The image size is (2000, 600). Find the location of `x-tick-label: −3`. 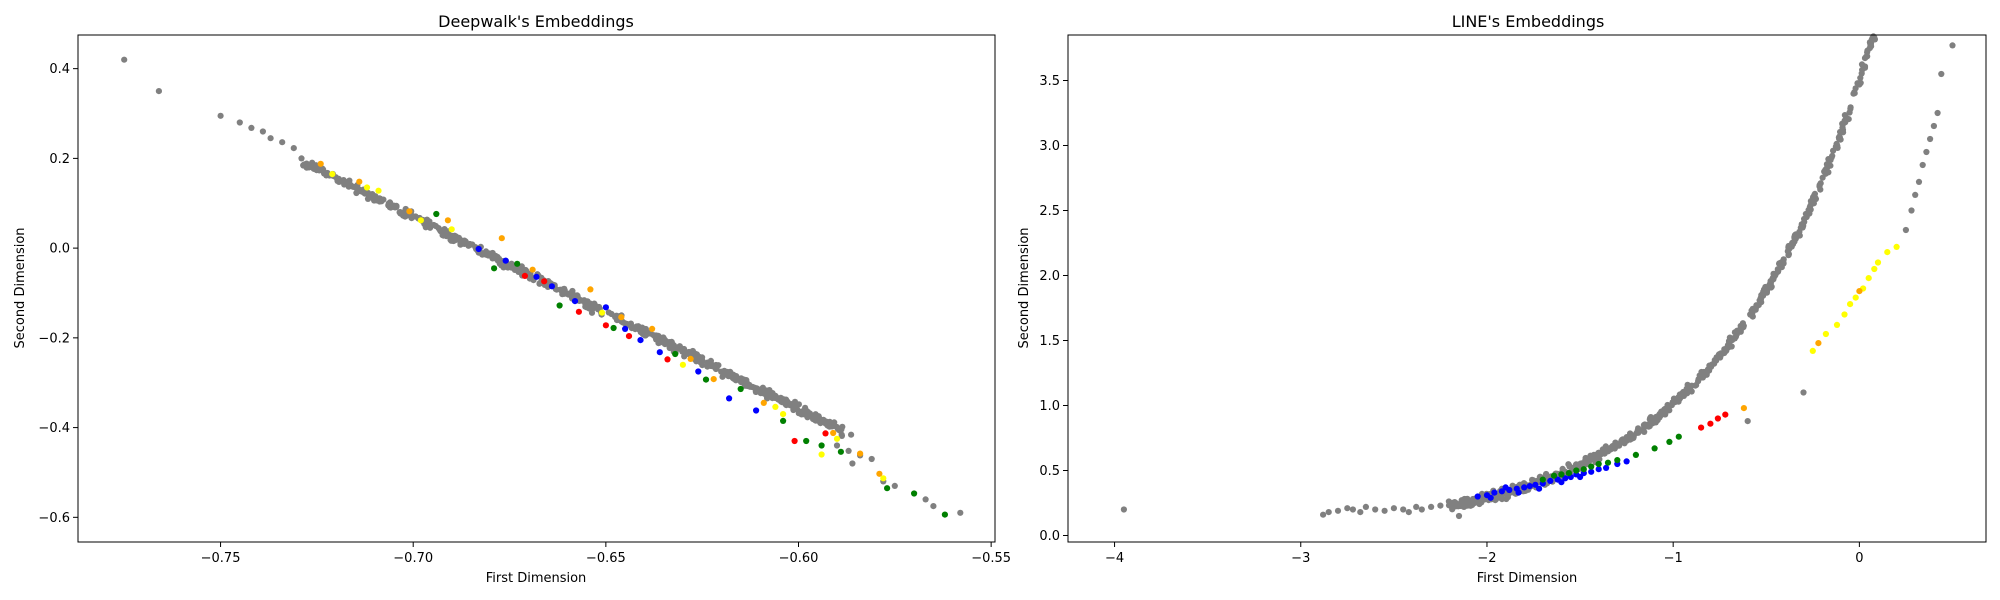

x-tick-label: −3 is located at coordinates (1300, 558).